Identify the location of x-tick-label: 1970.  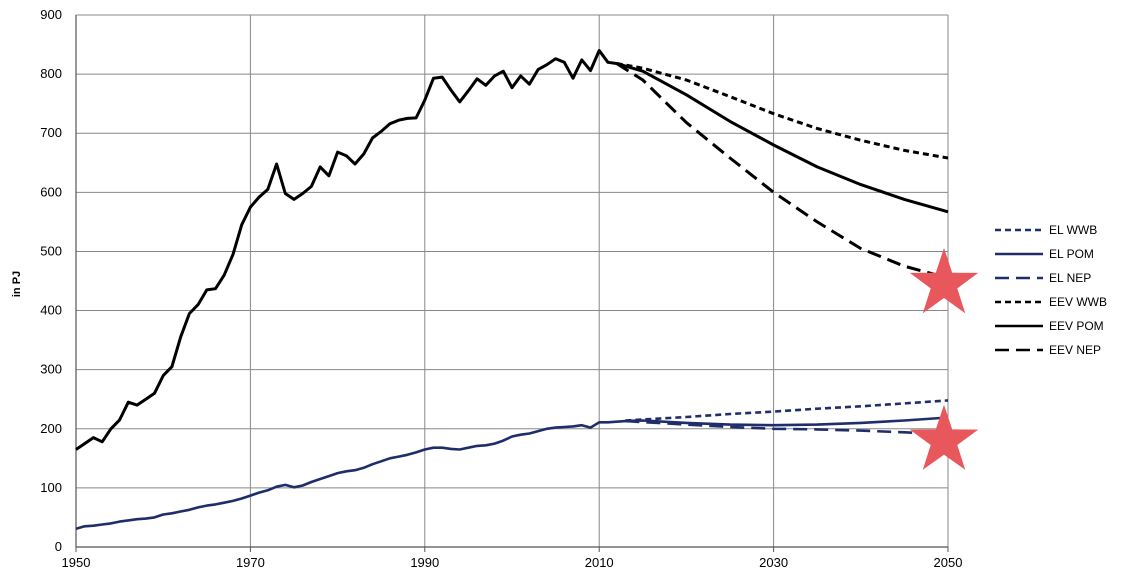
(250, 562).